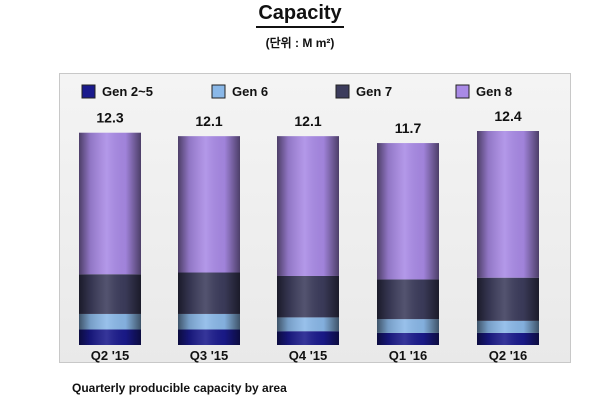 The image size is (600, 400). I want to click on legend-label-gen-6: Gen 6, so click(250, 91).